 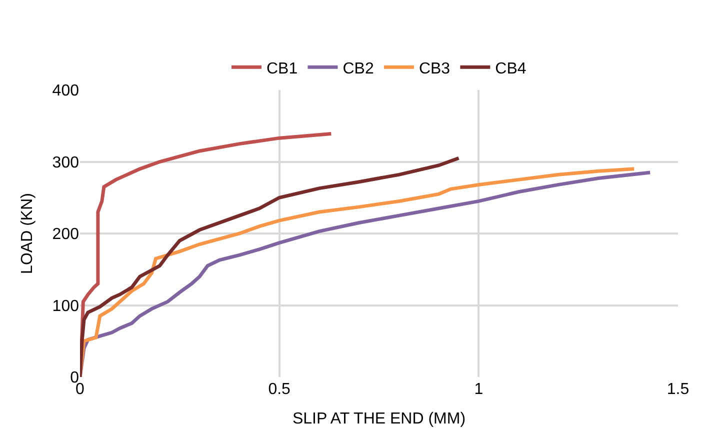 What do you see at coordinates (66, 235) in the screenshot?
I see `y-tick-label: 200` at bounding box center [66, 235].